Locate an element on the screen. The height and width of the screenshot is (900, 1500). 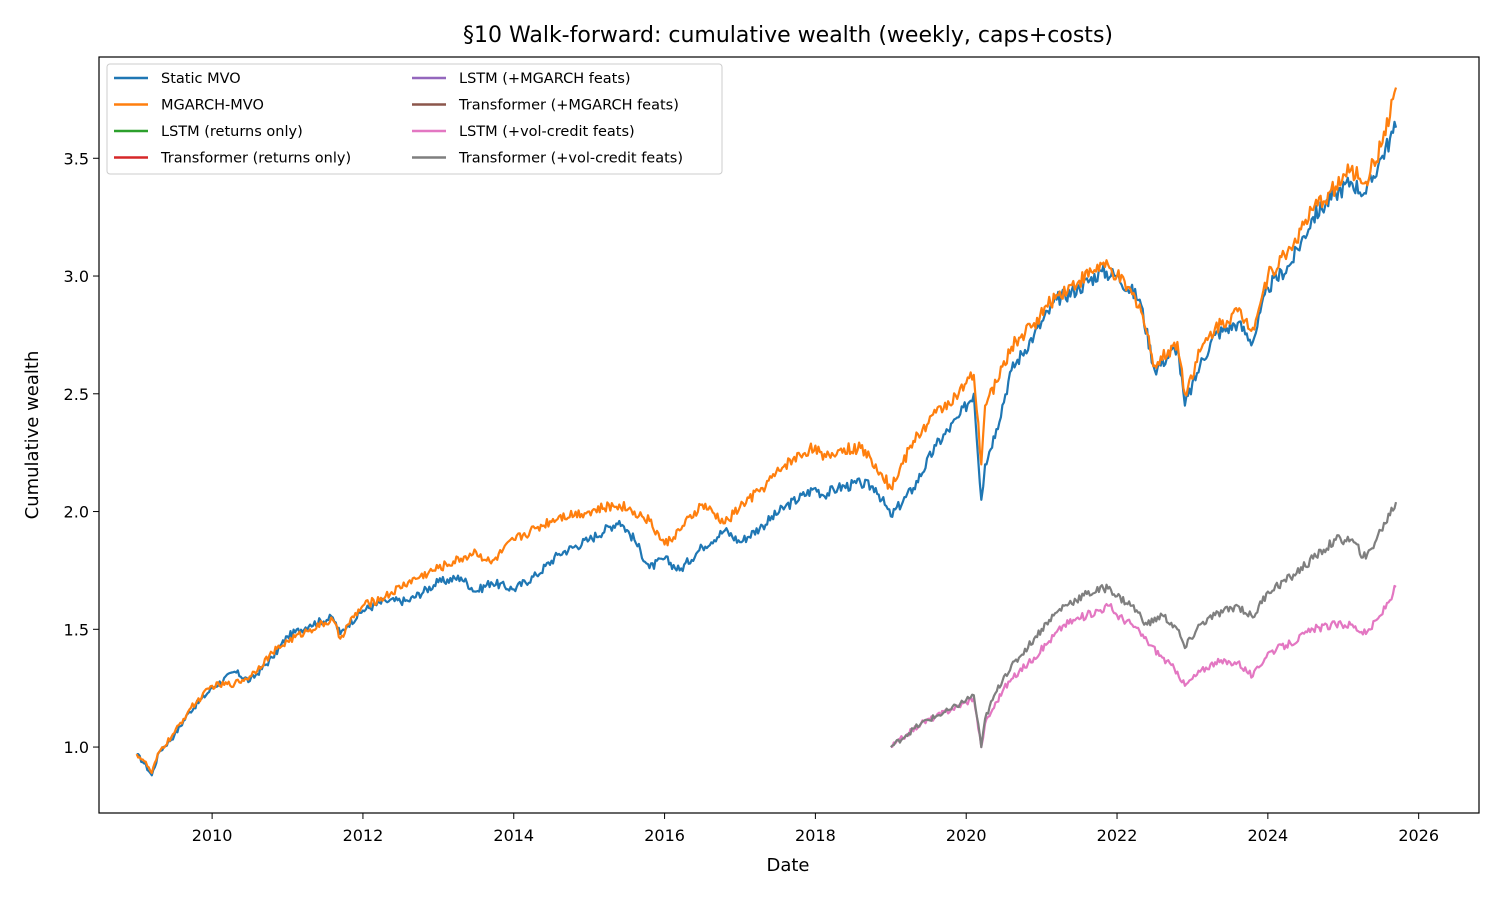
y-tick-label: 3.0 is located at coordinates (76, 276).